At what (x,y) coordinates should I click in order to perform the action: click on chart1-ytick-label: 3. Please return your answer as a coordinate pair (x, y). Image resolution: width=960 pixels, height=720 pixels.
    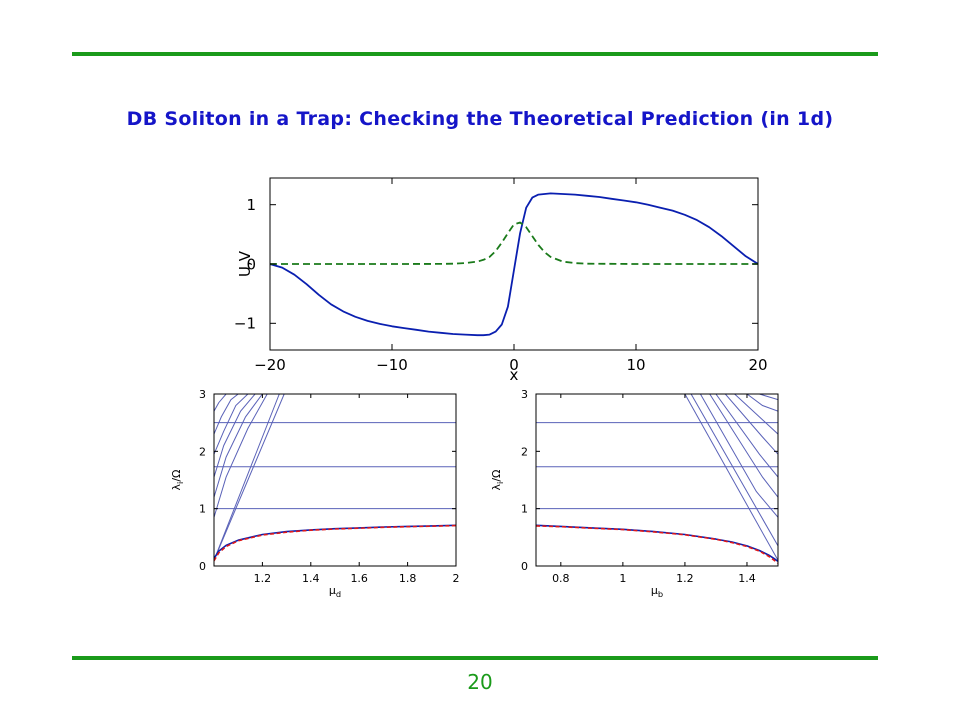
    Looking at the image, I should click on (202, 394).